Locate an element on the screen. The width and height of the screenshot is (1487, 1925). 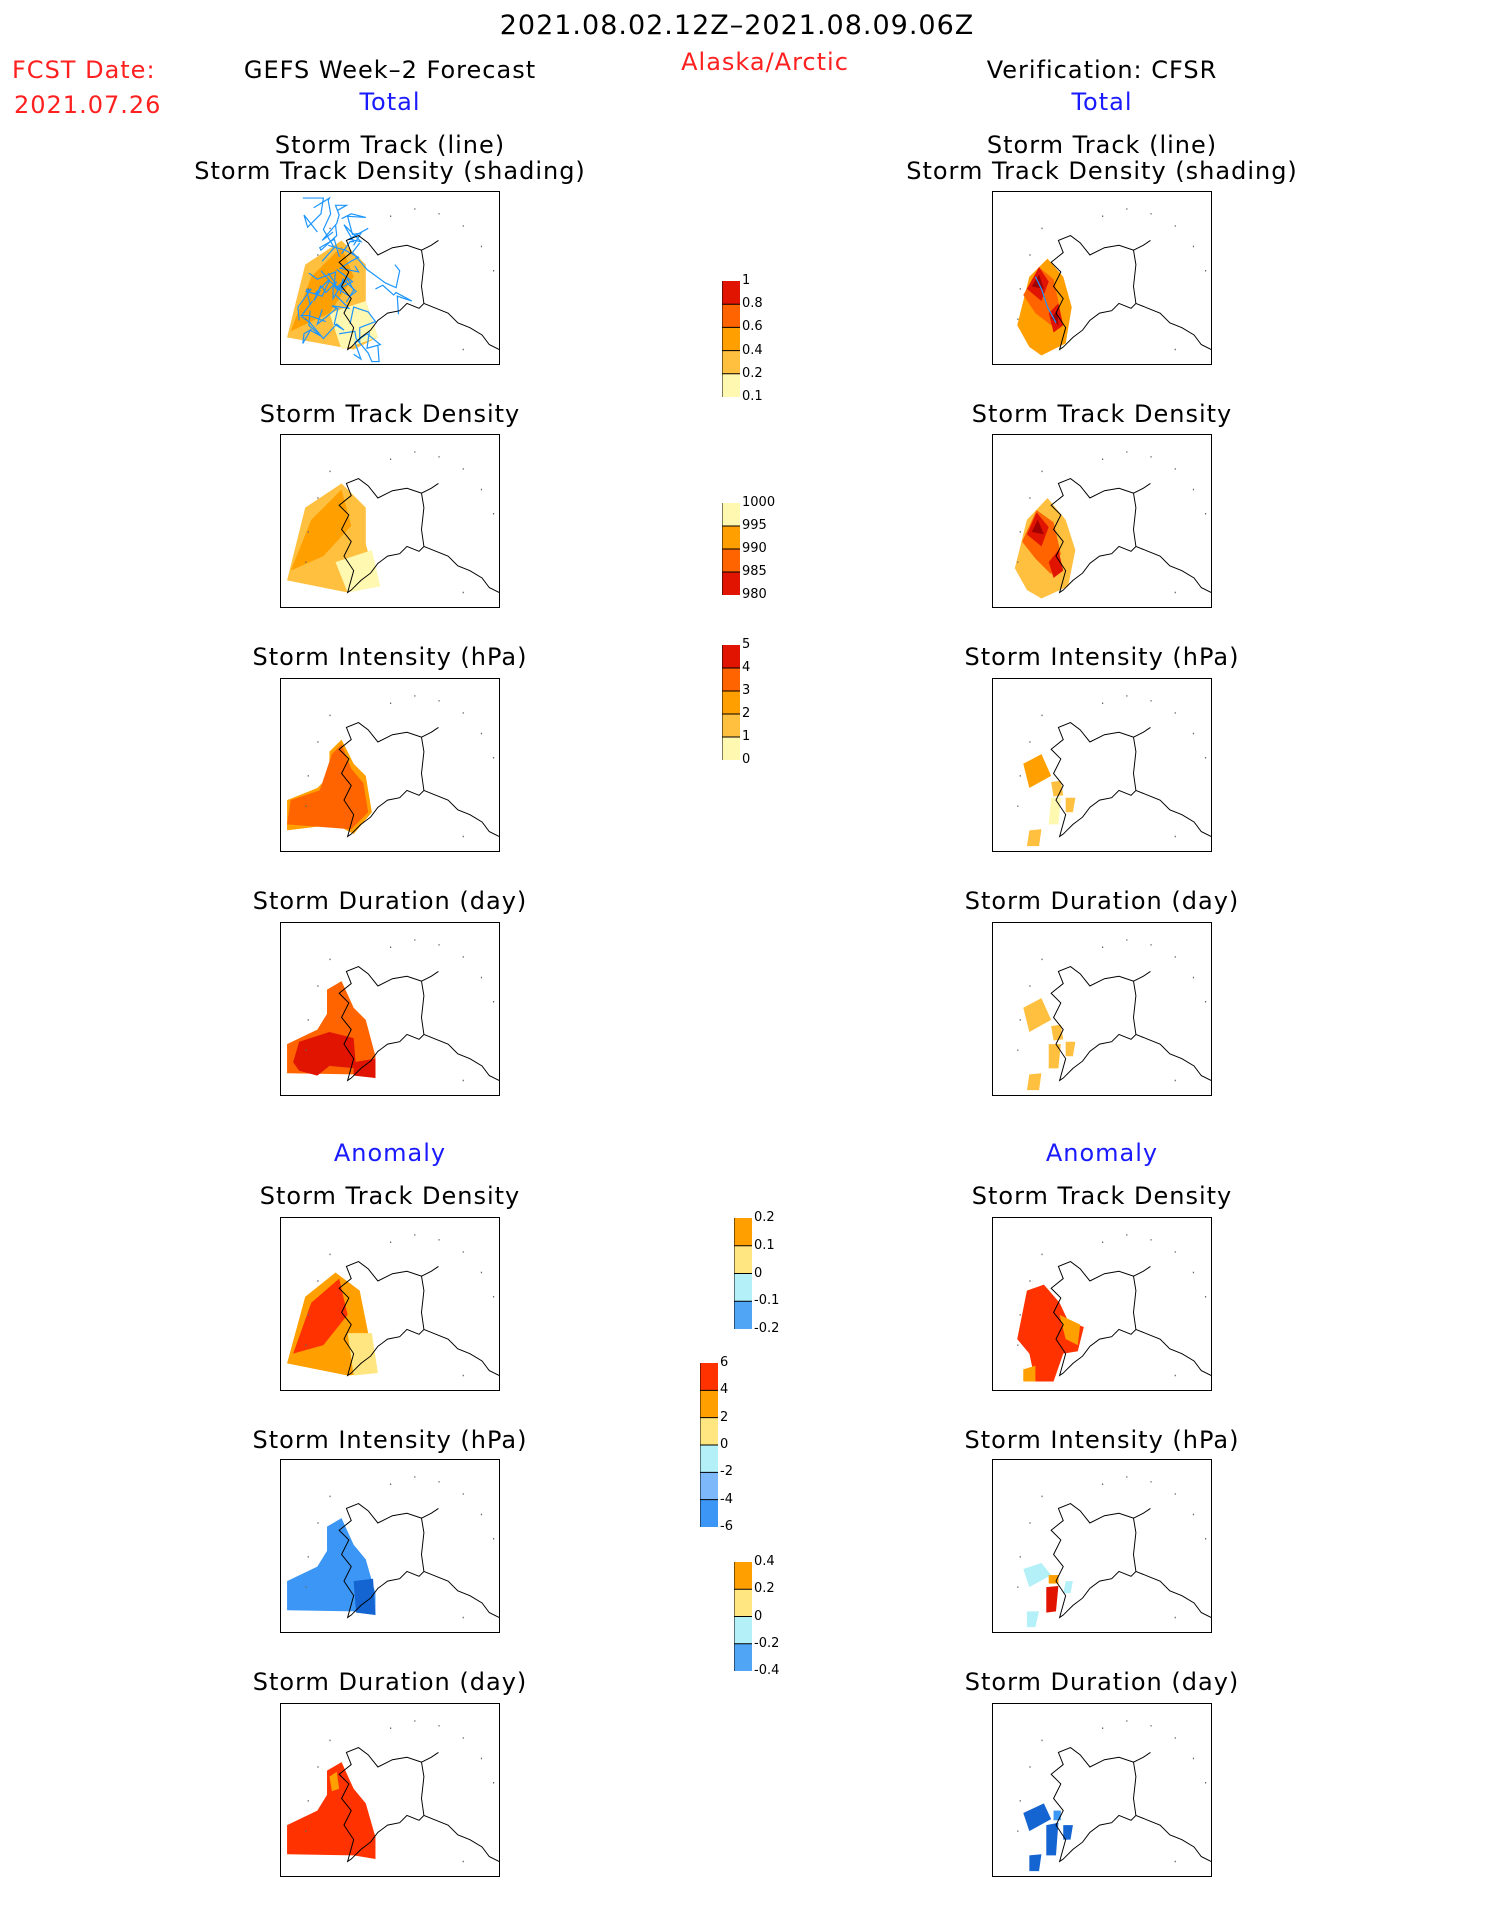
figure-title: 2021.08.02.12Z–2021.08.09.06Z is located at coordinates (737, 25).